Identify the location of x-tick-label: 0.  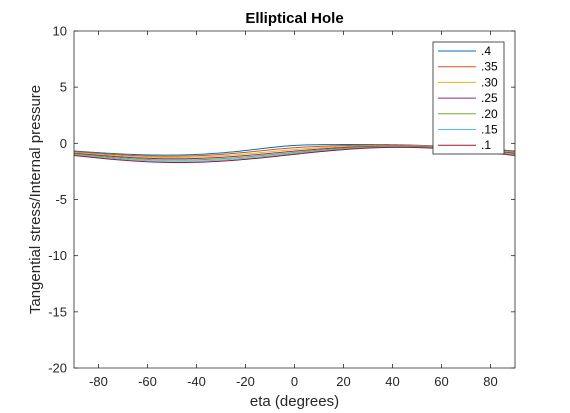
(294, 381).